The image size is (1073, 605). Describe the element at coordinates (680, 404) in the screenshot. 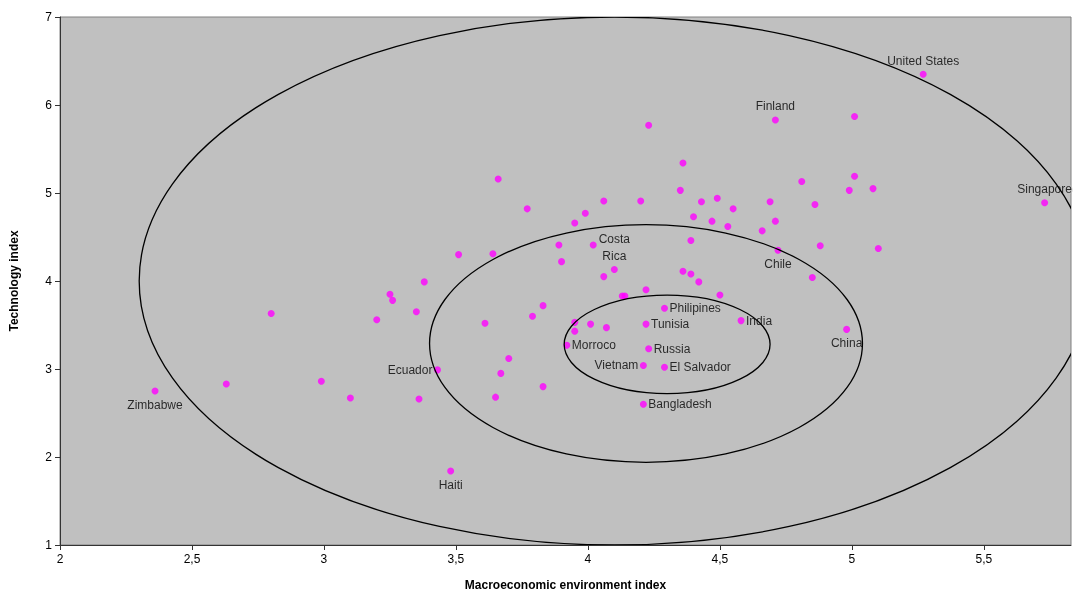

I see `annotation: Bangladesh` at that location.